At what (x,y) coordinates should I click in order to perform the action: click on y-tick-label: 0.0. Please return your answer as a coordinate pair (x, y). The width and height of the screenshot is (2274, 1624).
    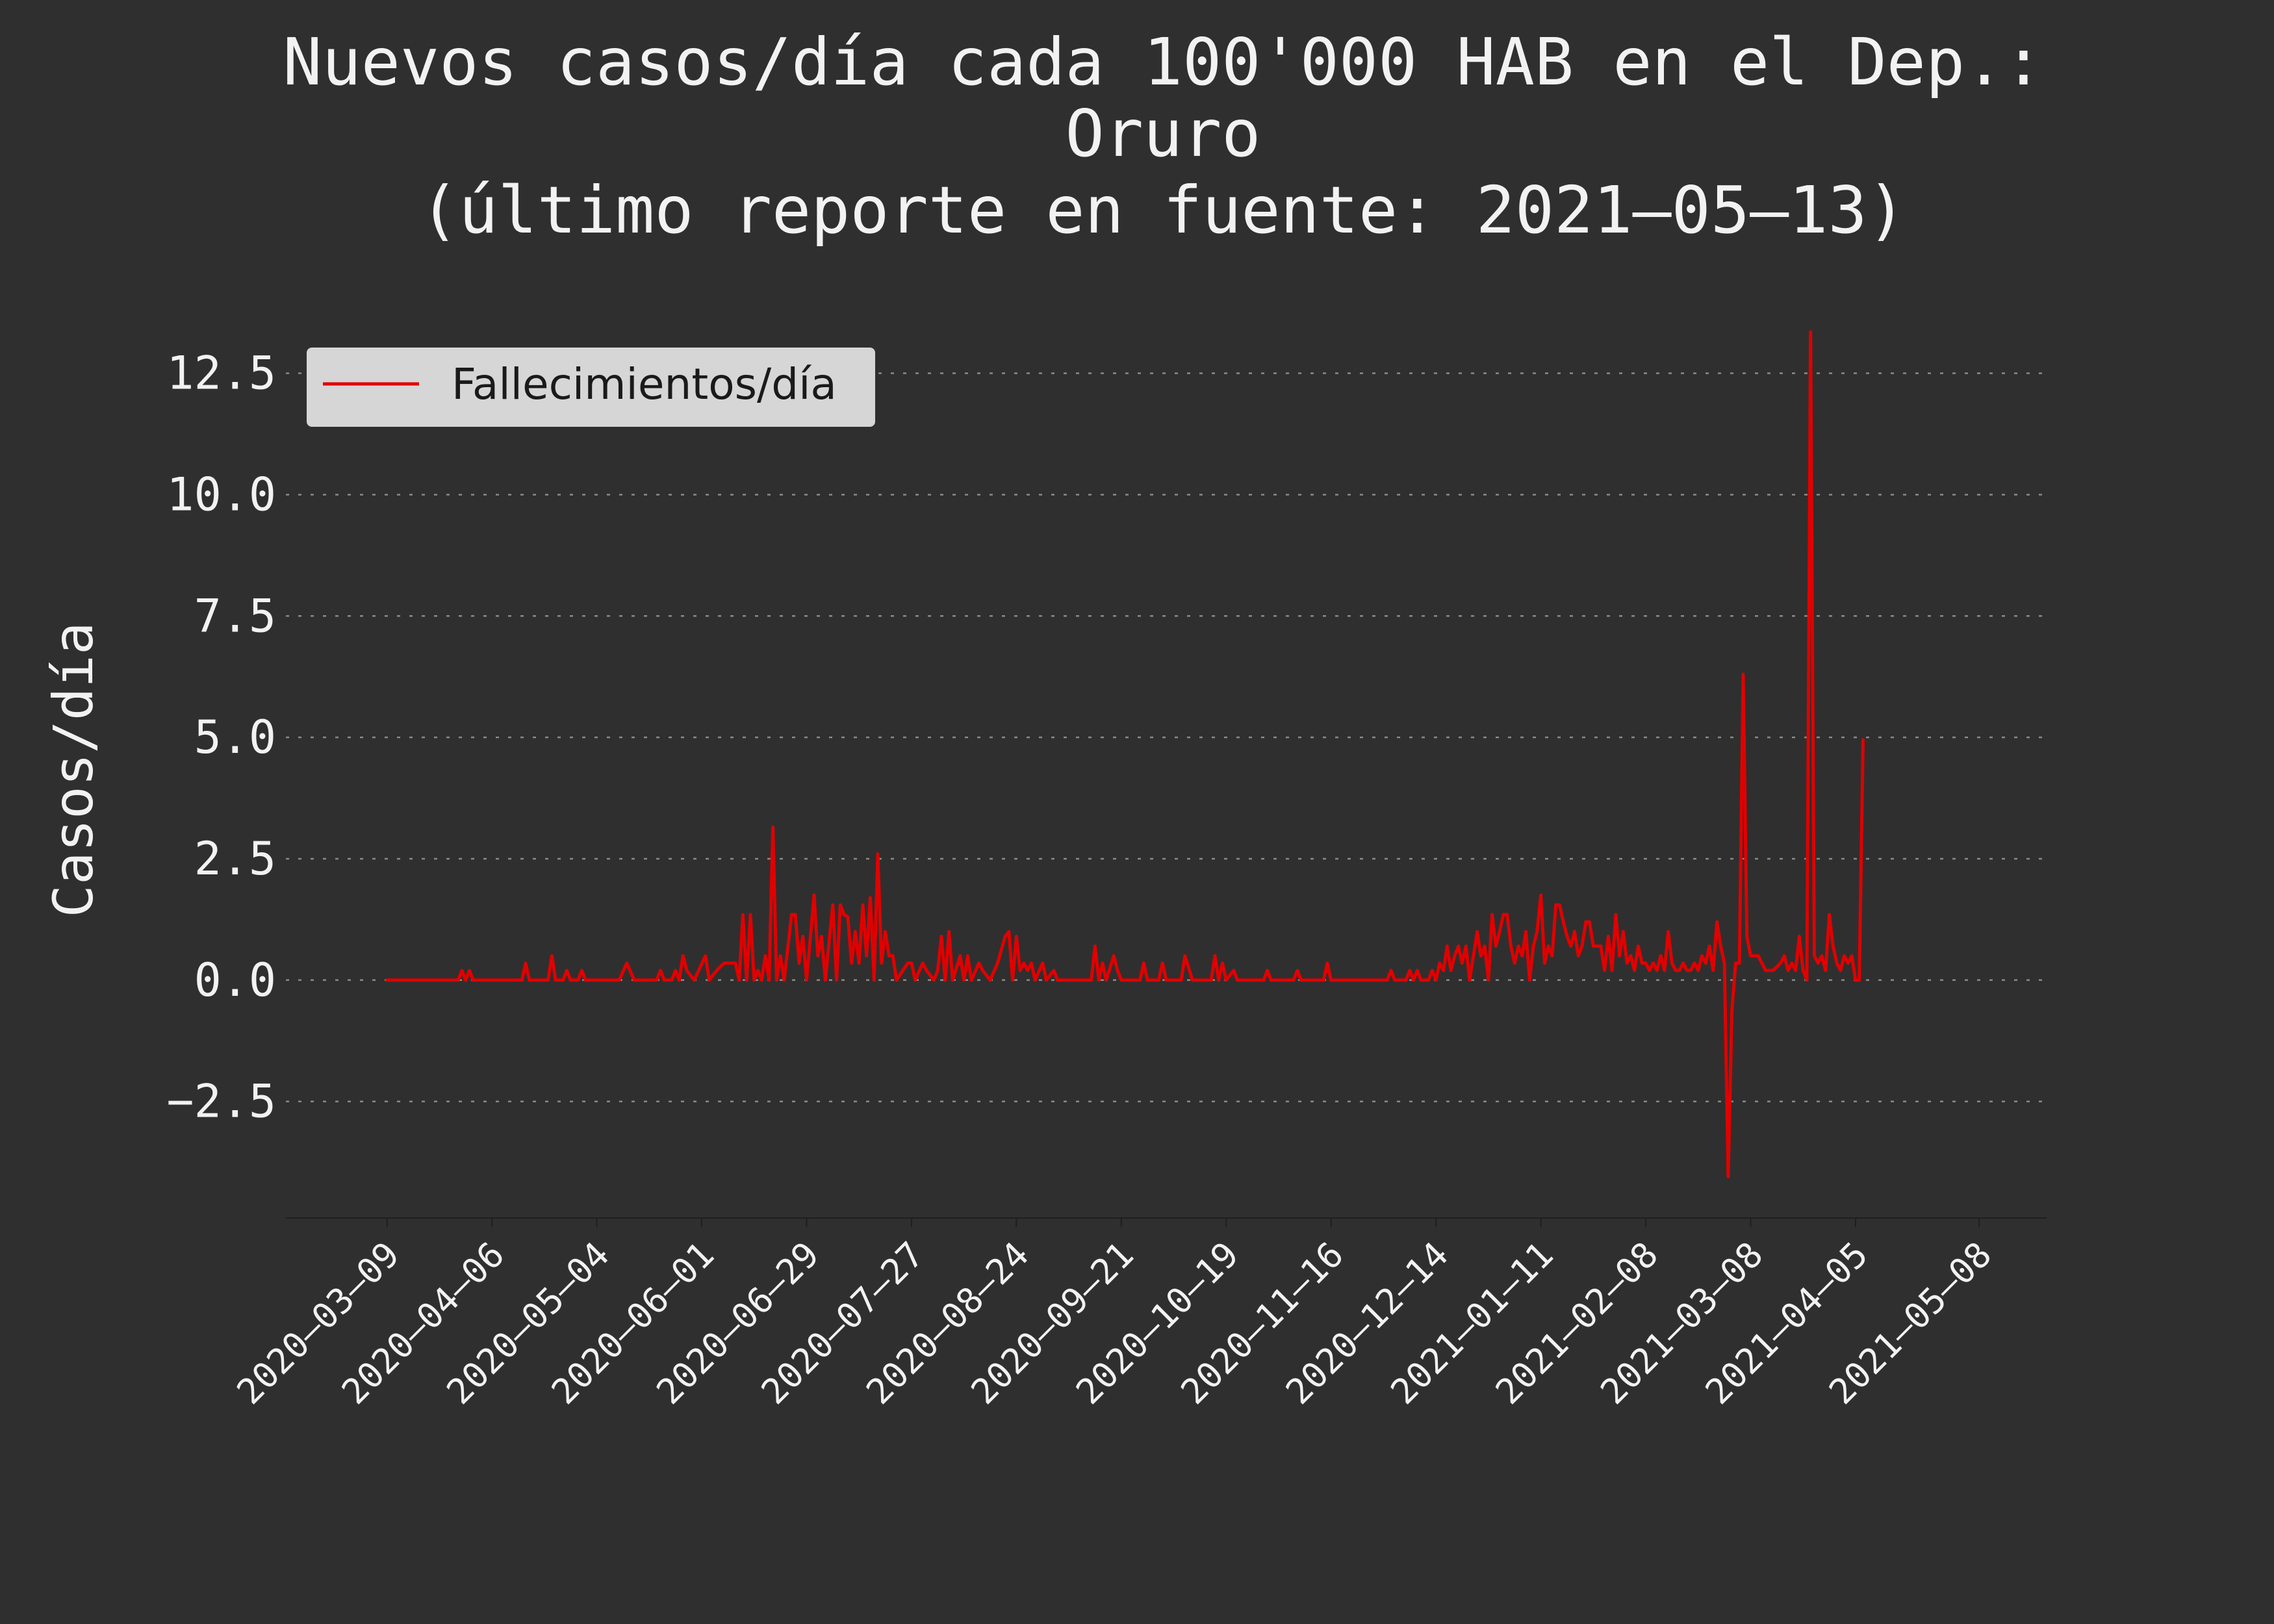
    Looking at the image, I should click on (235, 980).